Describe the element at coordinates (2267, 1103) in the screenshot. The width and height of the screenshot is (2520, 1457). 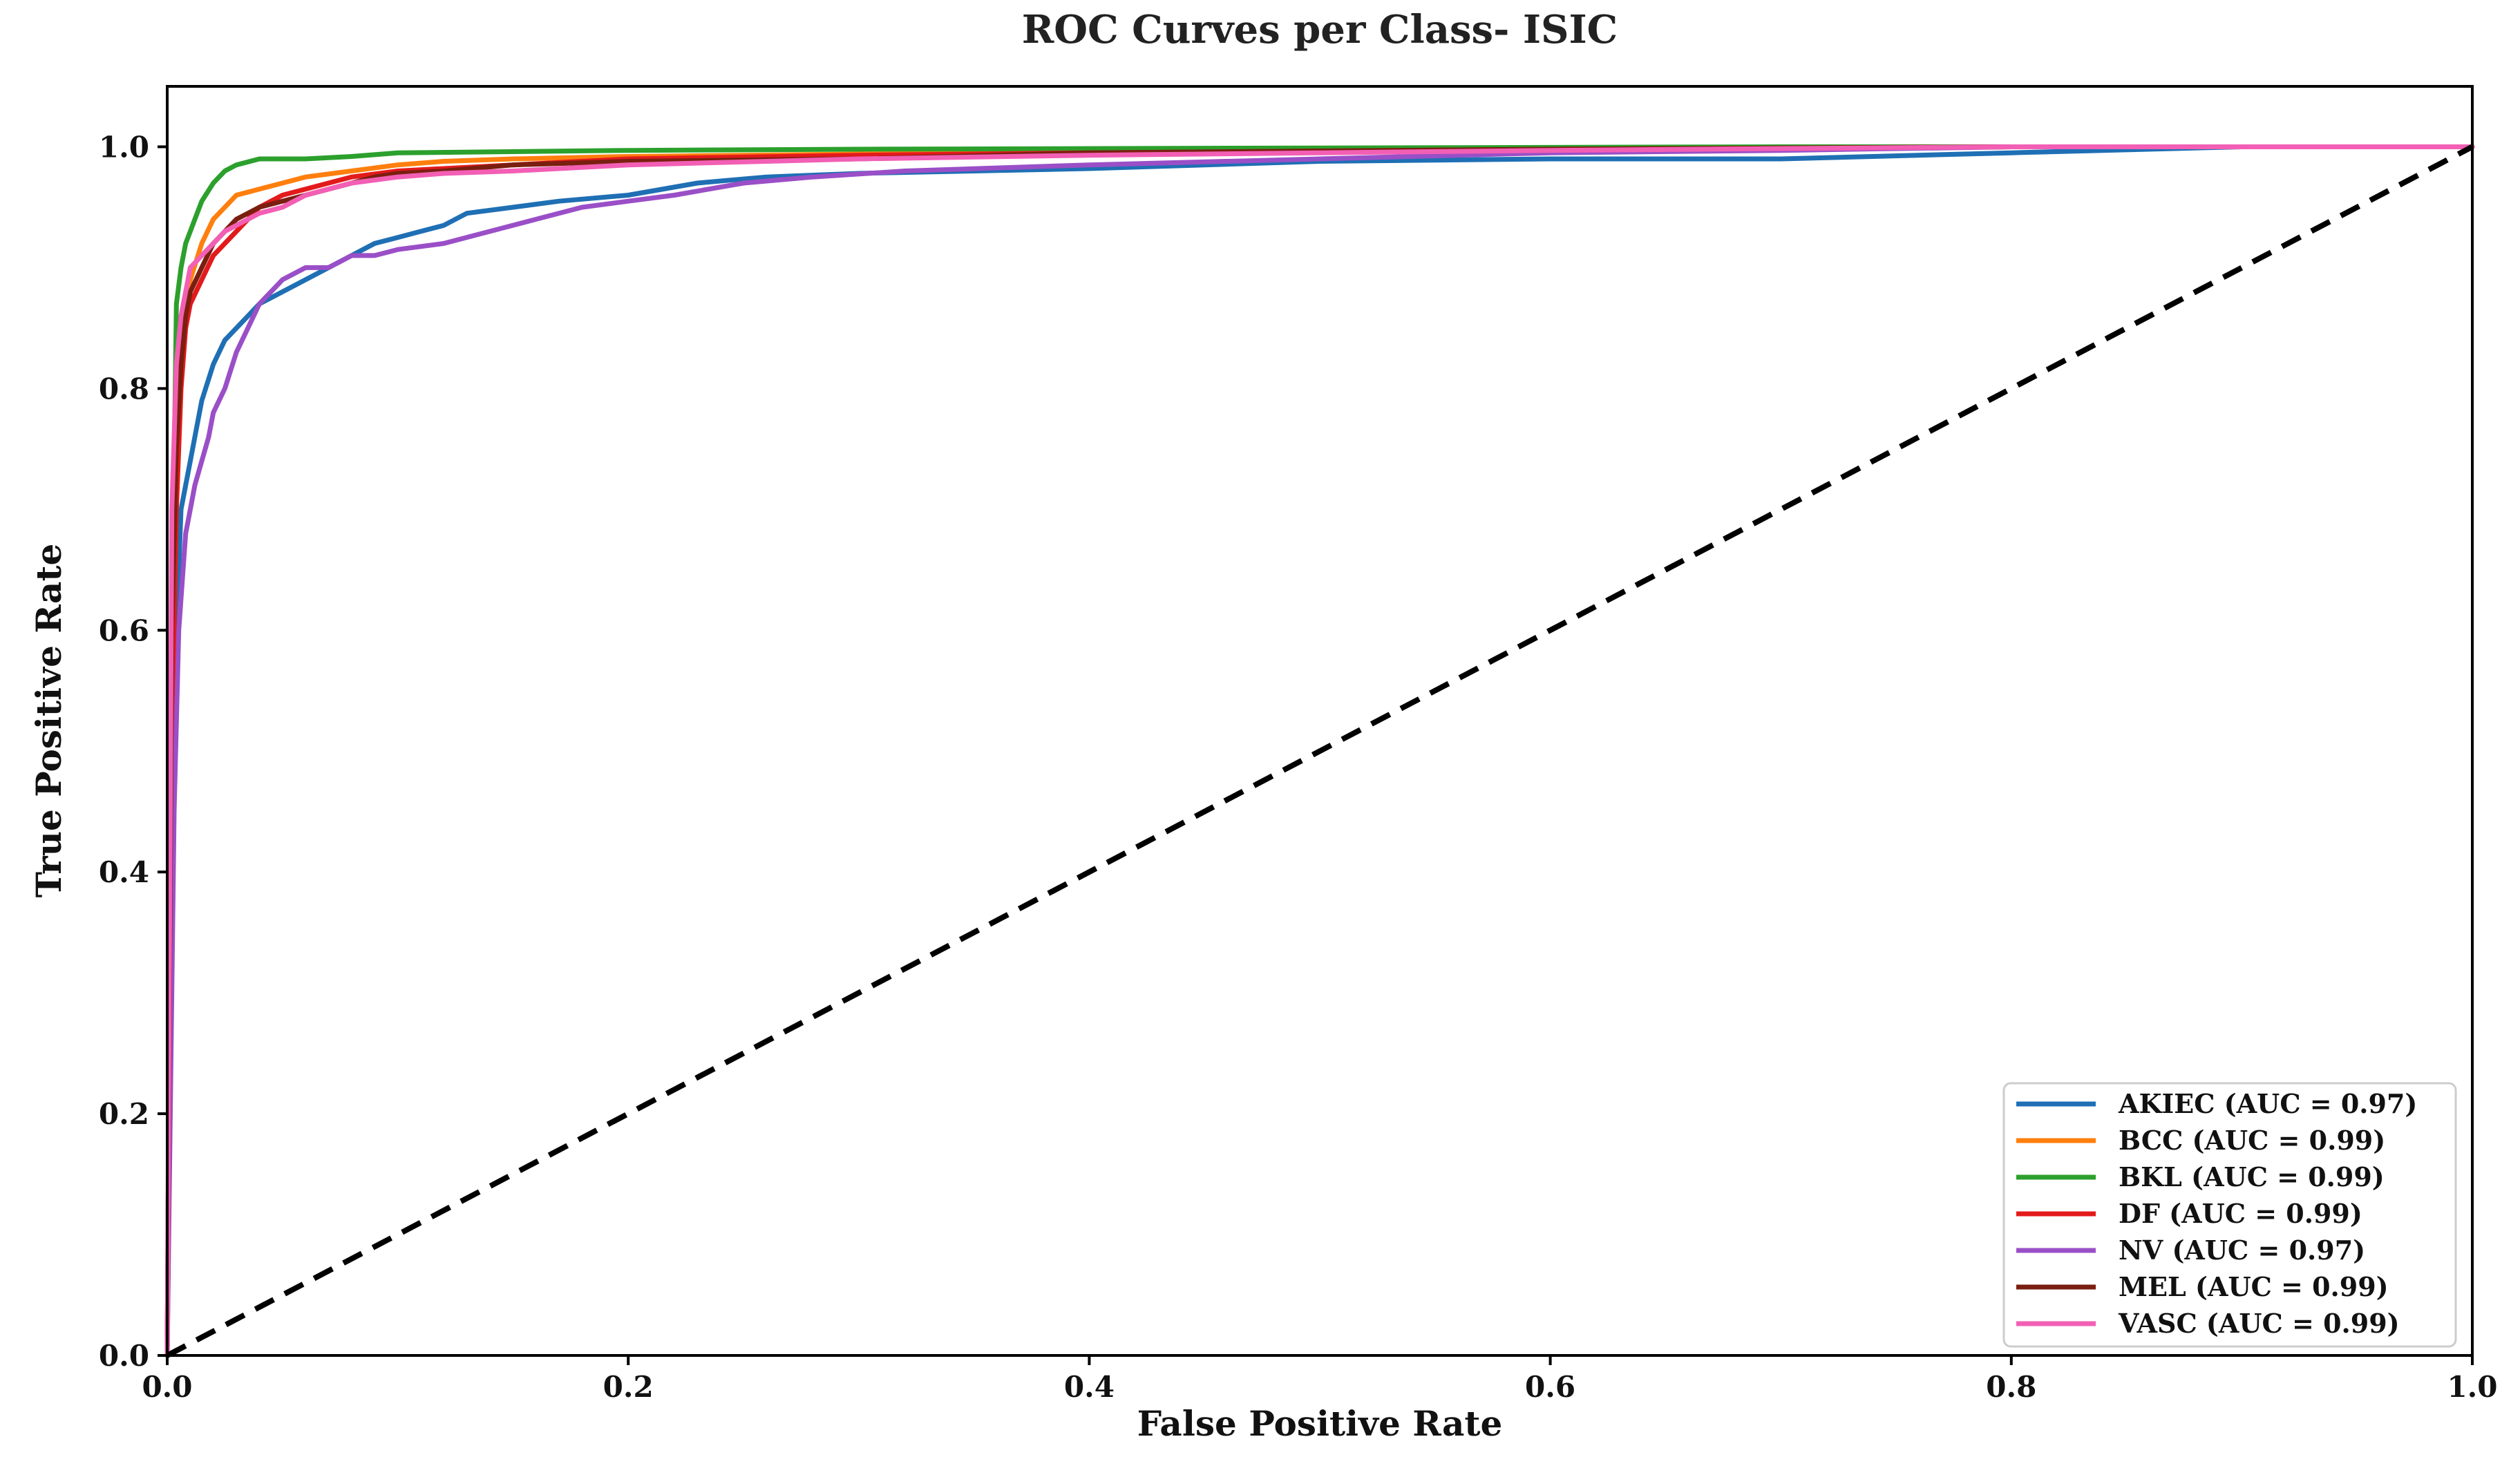
I see `legend-label-akiec: AKIEC (AUC = 0.97)` at that location.